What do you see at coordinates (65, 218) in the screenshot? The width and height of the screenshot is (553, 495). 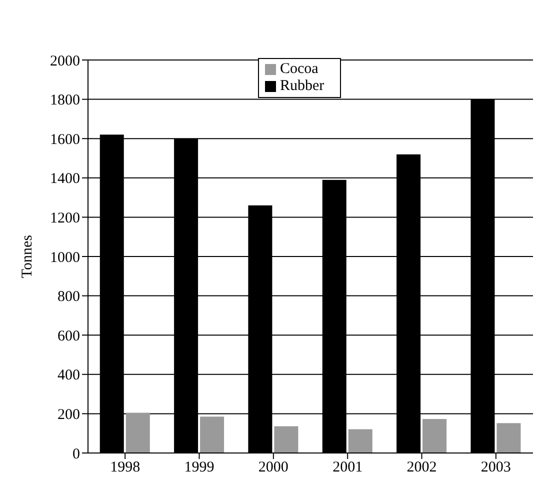 I see `y-tick-label: 1200` at bounding box center [65, 218].